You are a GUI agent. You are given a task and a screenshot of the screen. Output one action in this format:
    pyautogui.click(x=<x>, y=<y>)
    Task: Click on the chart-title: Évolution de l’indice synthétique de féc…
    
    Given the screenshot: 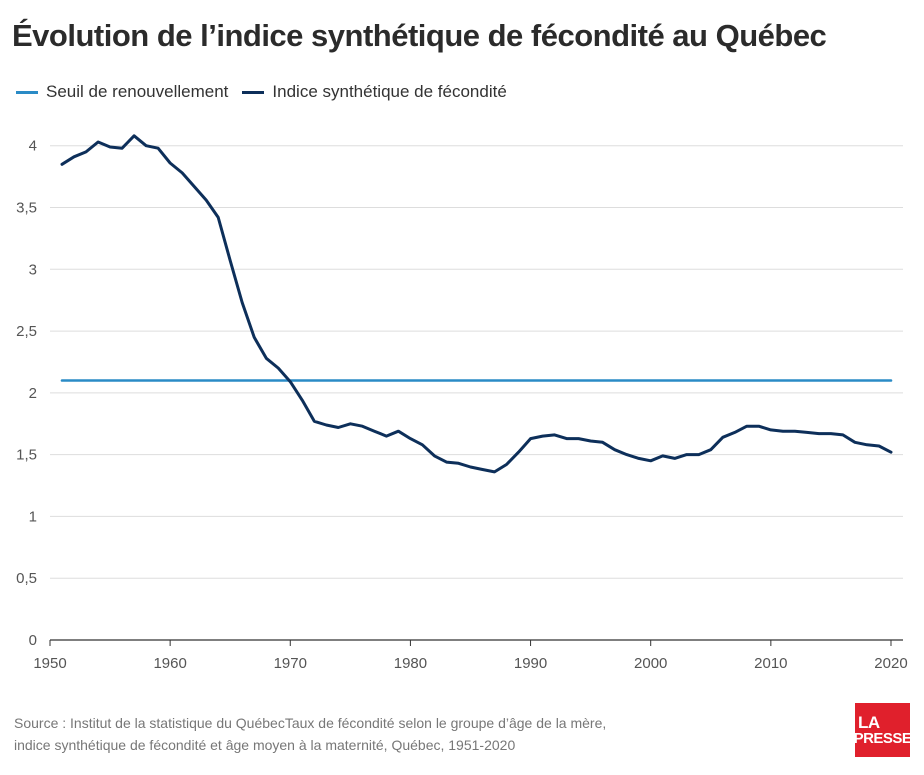 What is the action you would take?
    pyautogui.click(x=419, y=35)
    